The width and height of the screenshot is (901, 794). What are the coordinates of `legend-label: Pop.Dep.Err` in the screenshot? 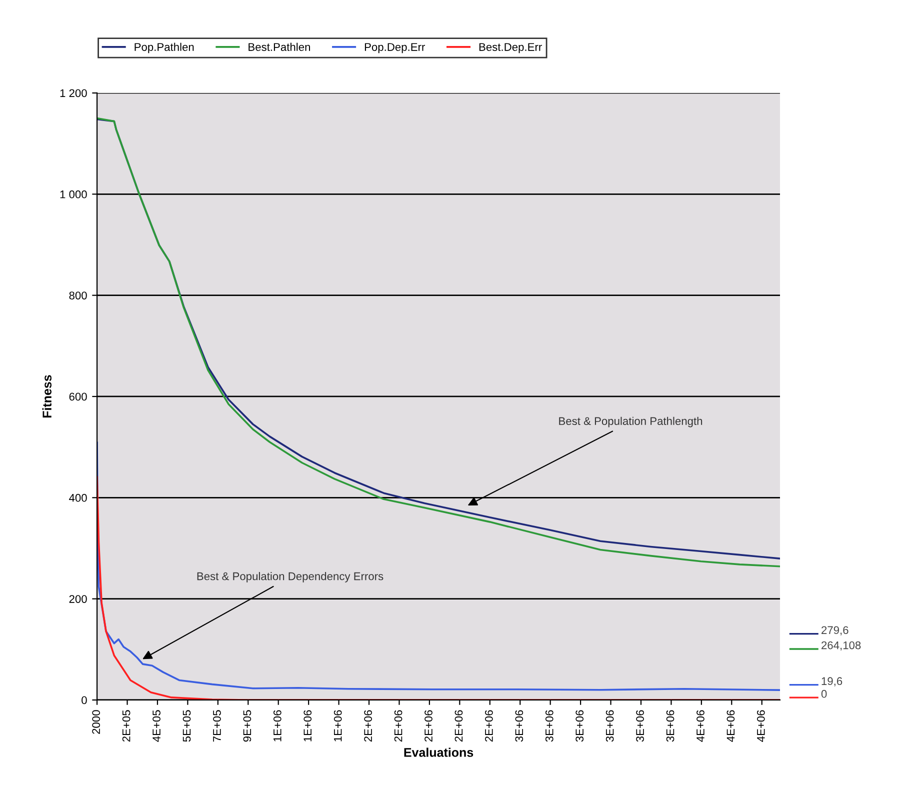 It's located at (394, 48).